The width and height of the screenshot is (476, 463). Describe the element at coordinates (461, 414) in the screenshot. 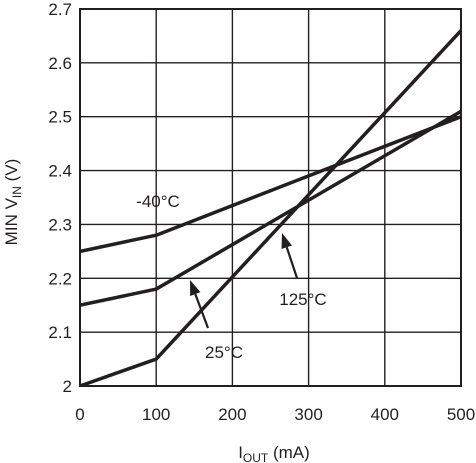

I see `x-tick-label: 500` at that location.